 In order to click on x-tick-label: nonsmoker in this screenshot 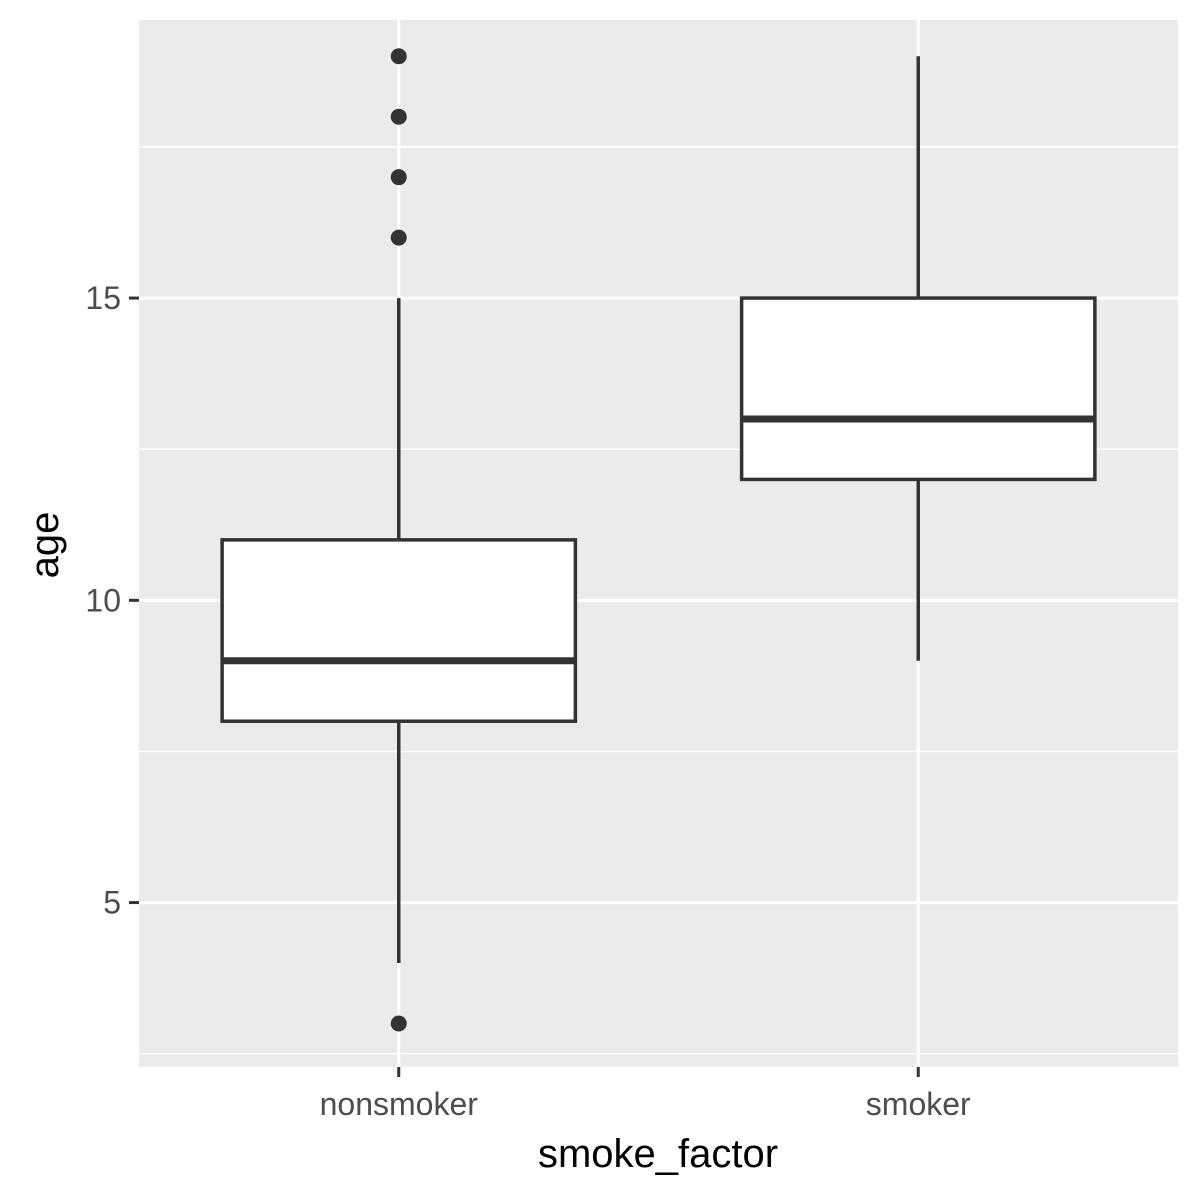, I will do `click(399, 1104)`.